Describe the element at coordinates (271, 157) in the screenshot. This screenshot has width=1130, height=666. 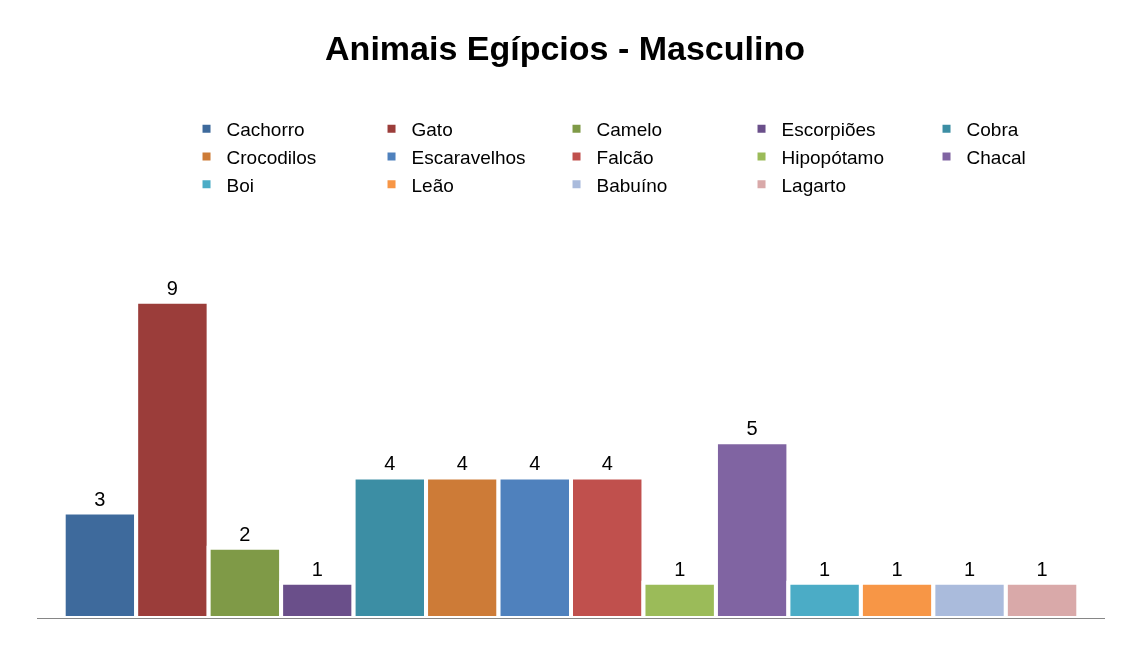
I see `legend-label: Crocodilos` at that location.